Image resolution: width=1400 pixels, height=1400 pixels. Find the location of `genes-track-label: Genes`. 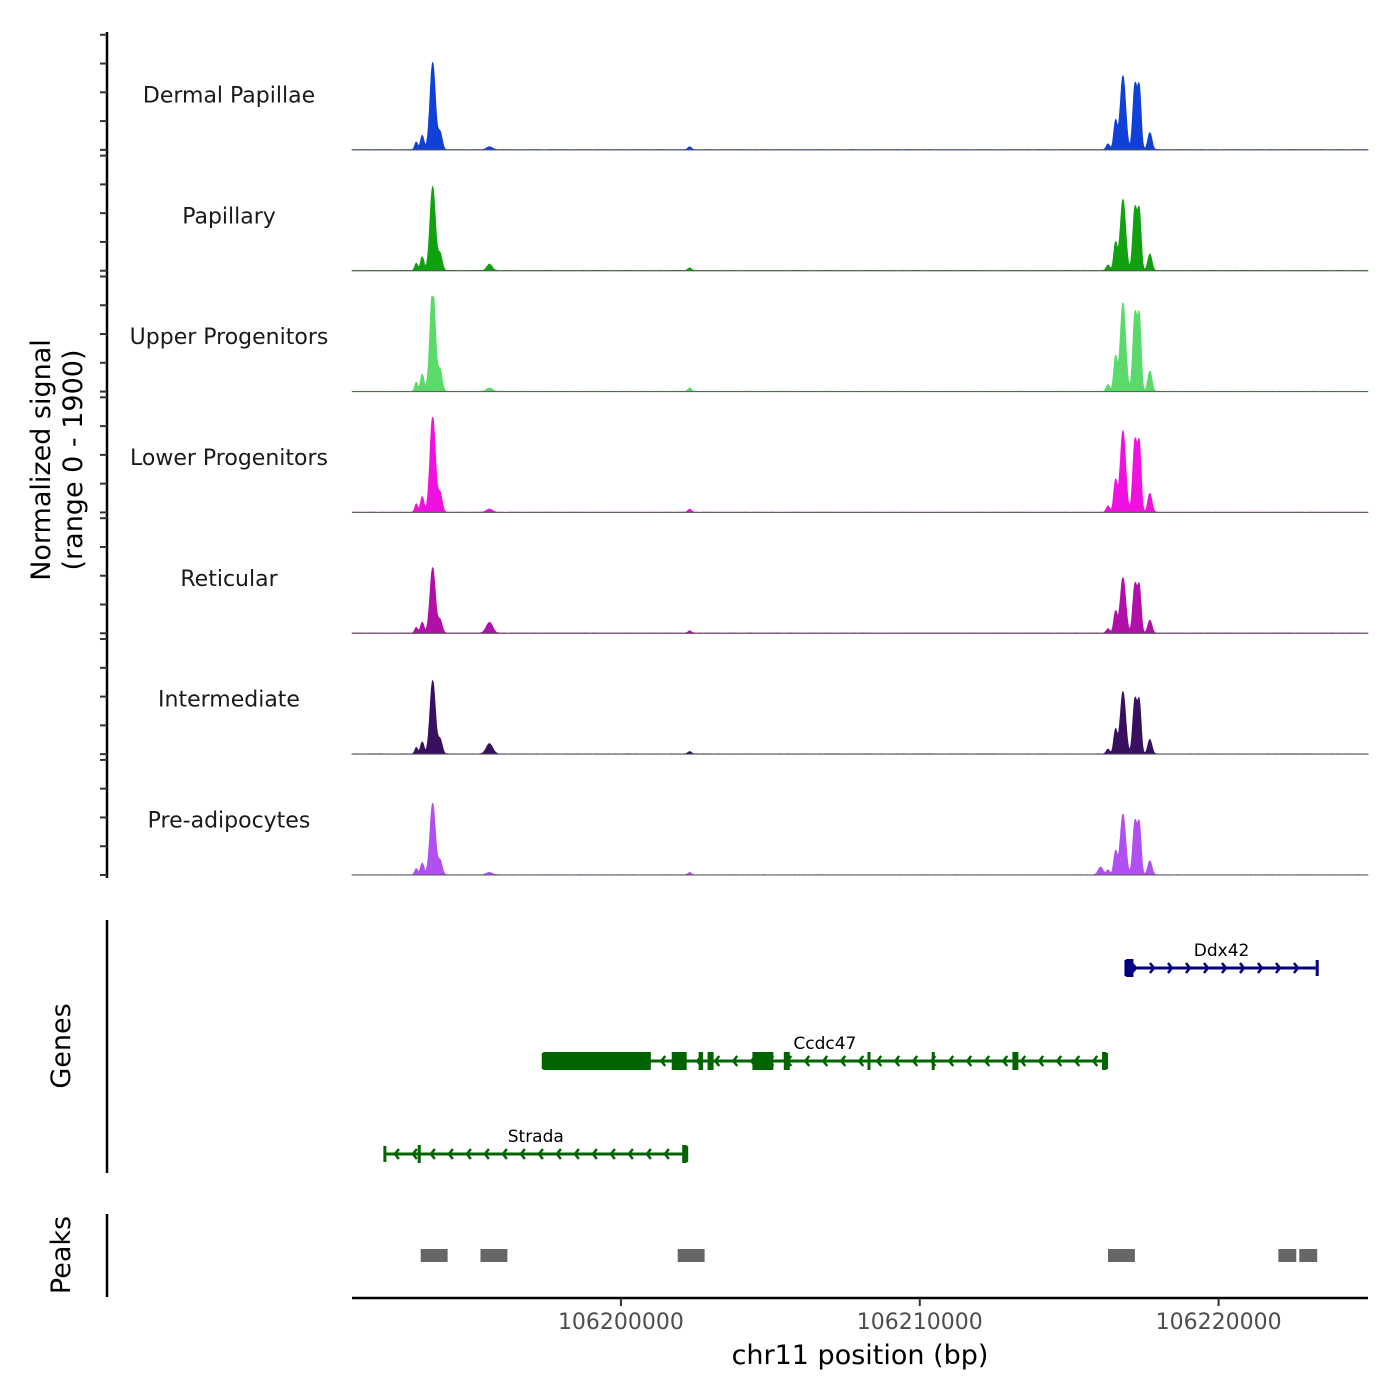

genes-track-label: Genes is located at coordinates (61, 1045).